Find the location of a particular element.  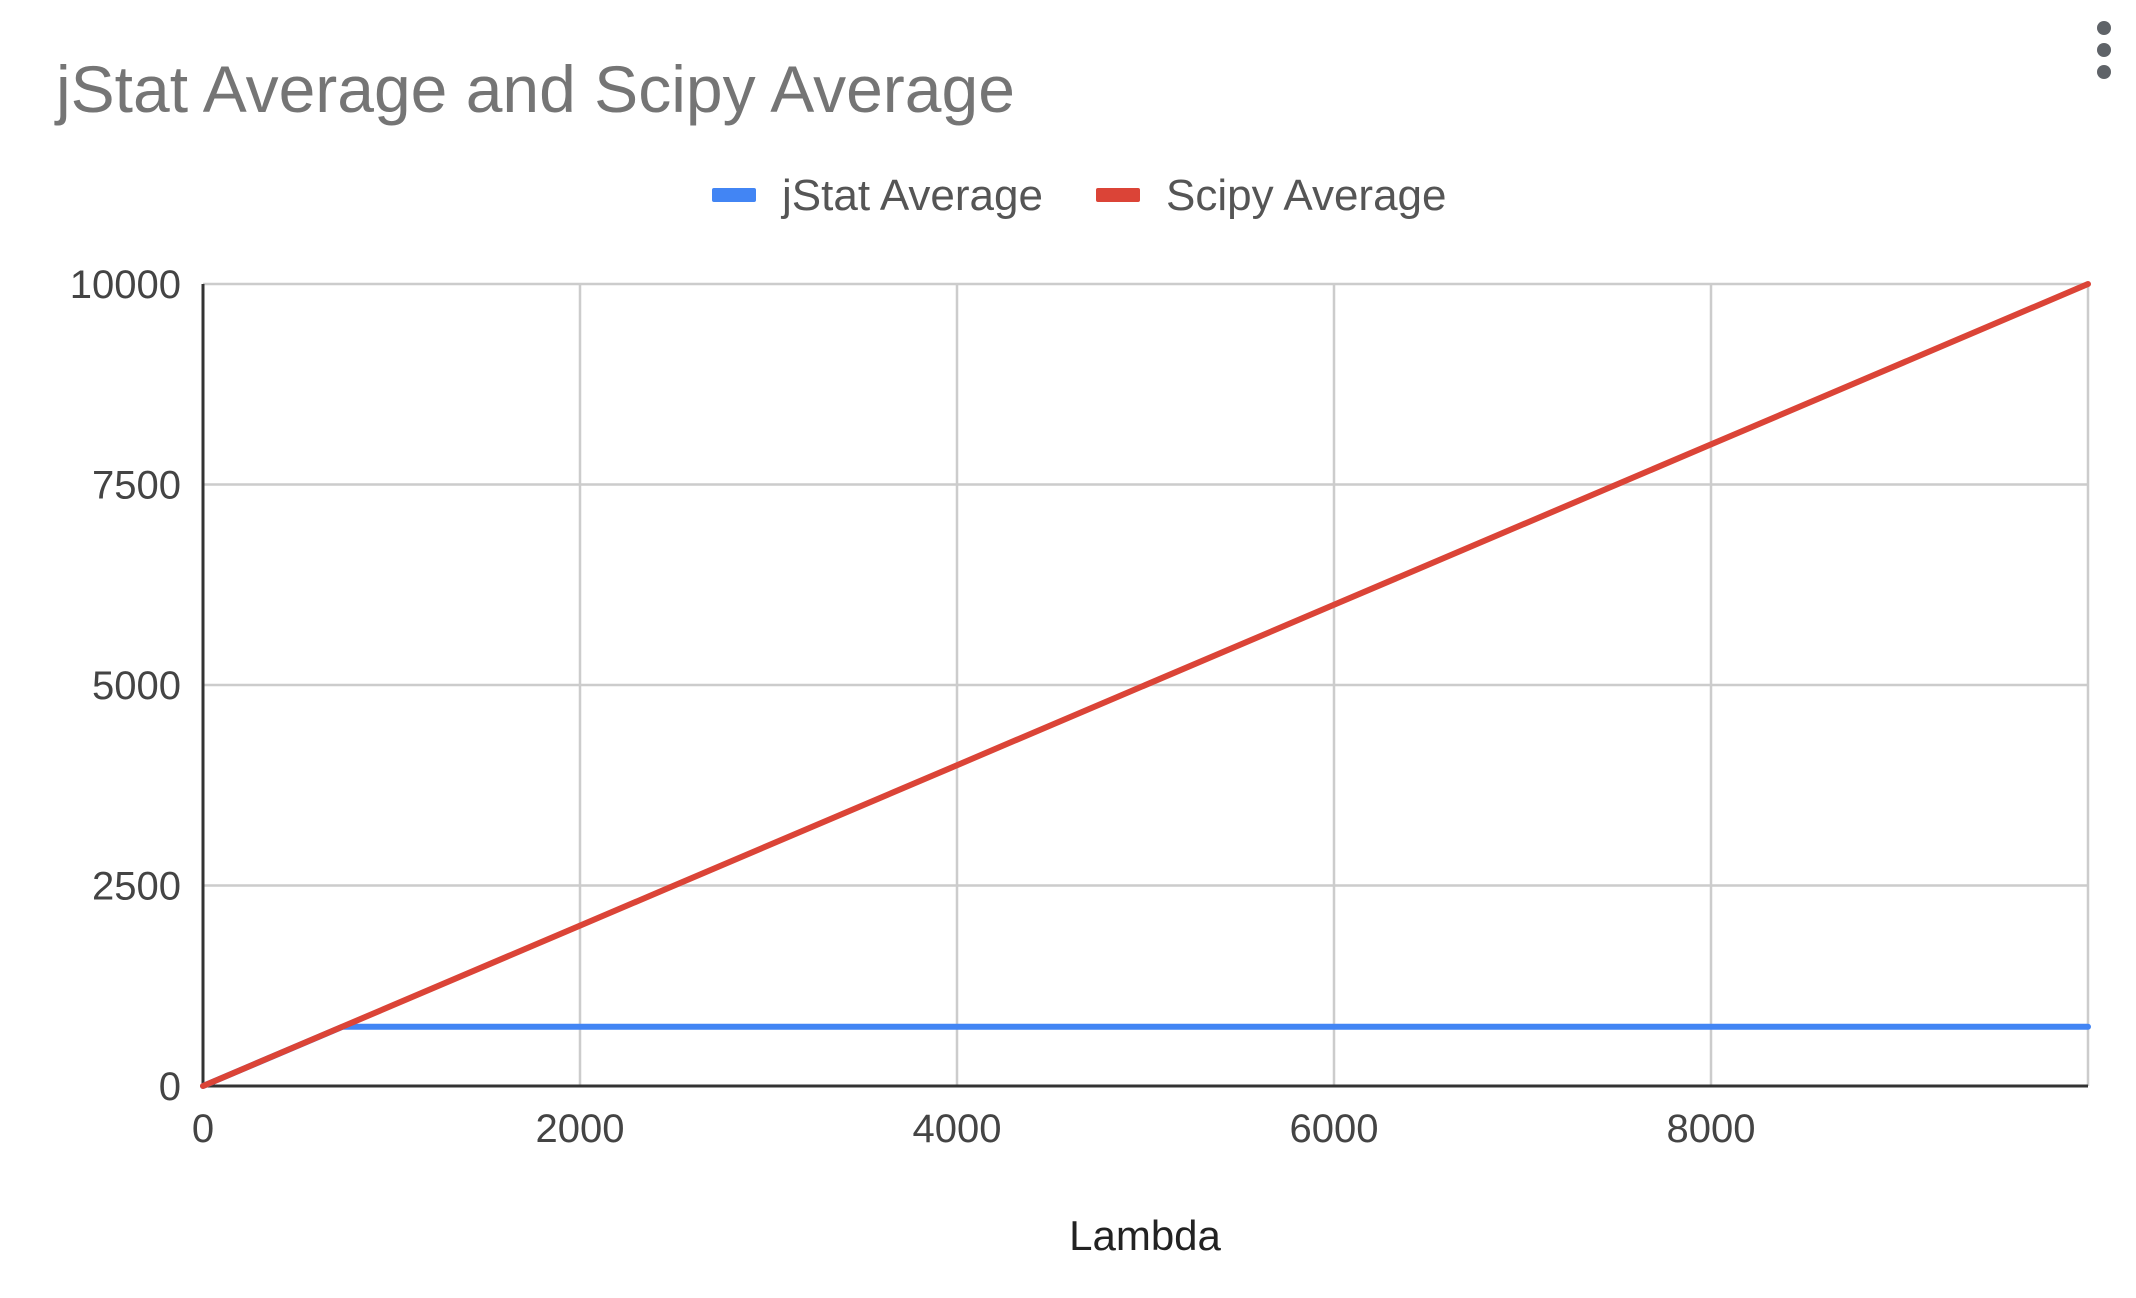

more-vert-icon is located at coordinates (2104, 28).